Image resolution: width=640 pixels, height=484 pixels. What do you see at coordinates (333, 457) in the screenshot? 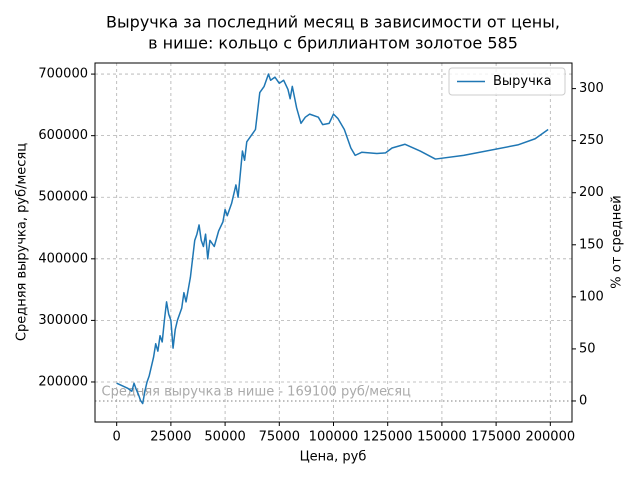
I see `x-axis-label: Цена, руб` at bounding box center [333, 457].